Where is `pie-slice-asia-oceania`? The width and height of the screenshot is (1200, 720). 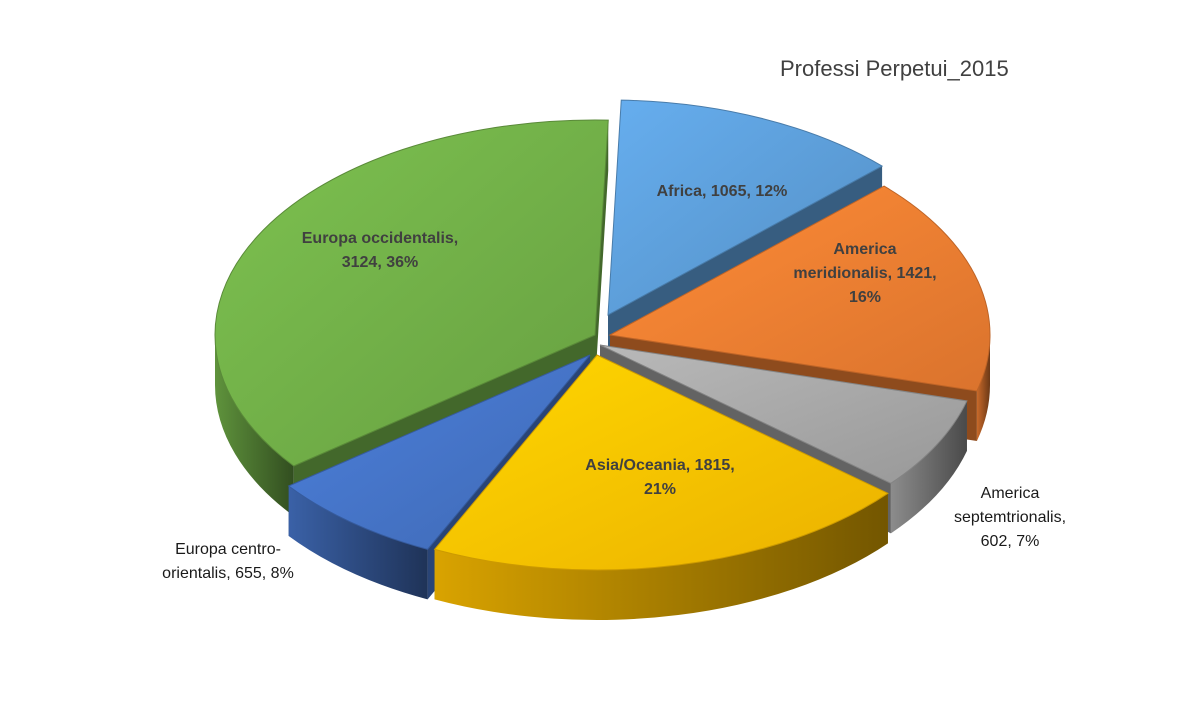
pie-slice-asia-oceania is located at coordinates (661, 462).